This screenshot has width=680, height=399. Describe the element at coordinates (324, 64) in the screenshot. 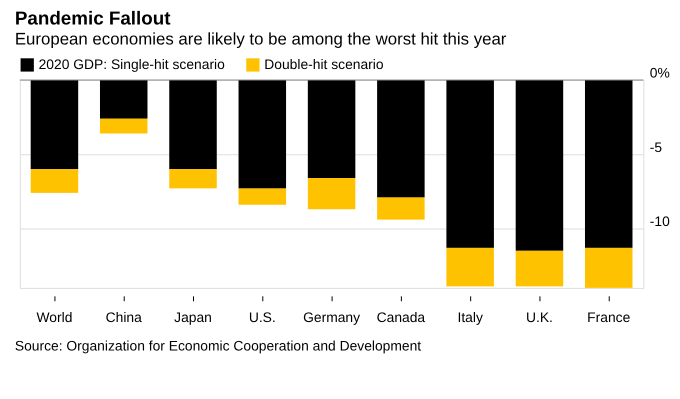

I see `legend-label: Double-hit scenario` at that location.